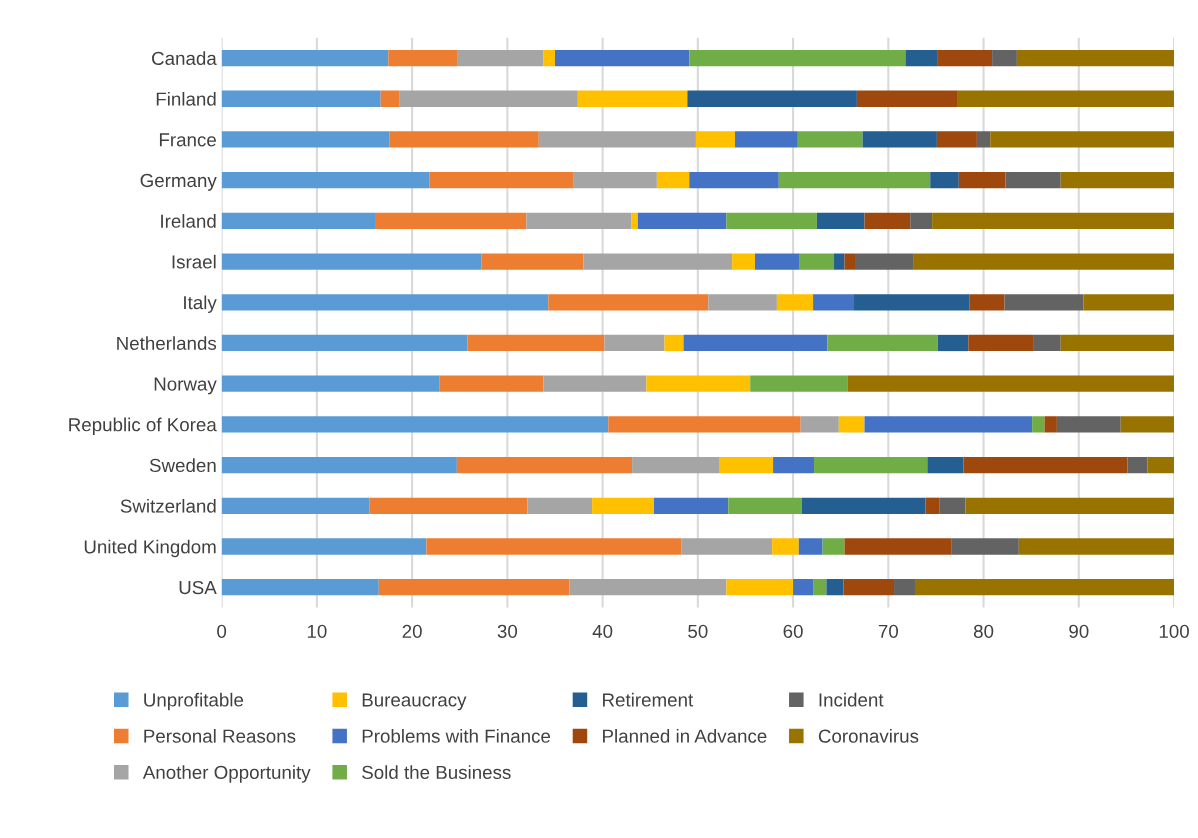  Describe the element at coordinates (200, 304) in the screenshot. I see `y-tick-label: Italy` at that location.